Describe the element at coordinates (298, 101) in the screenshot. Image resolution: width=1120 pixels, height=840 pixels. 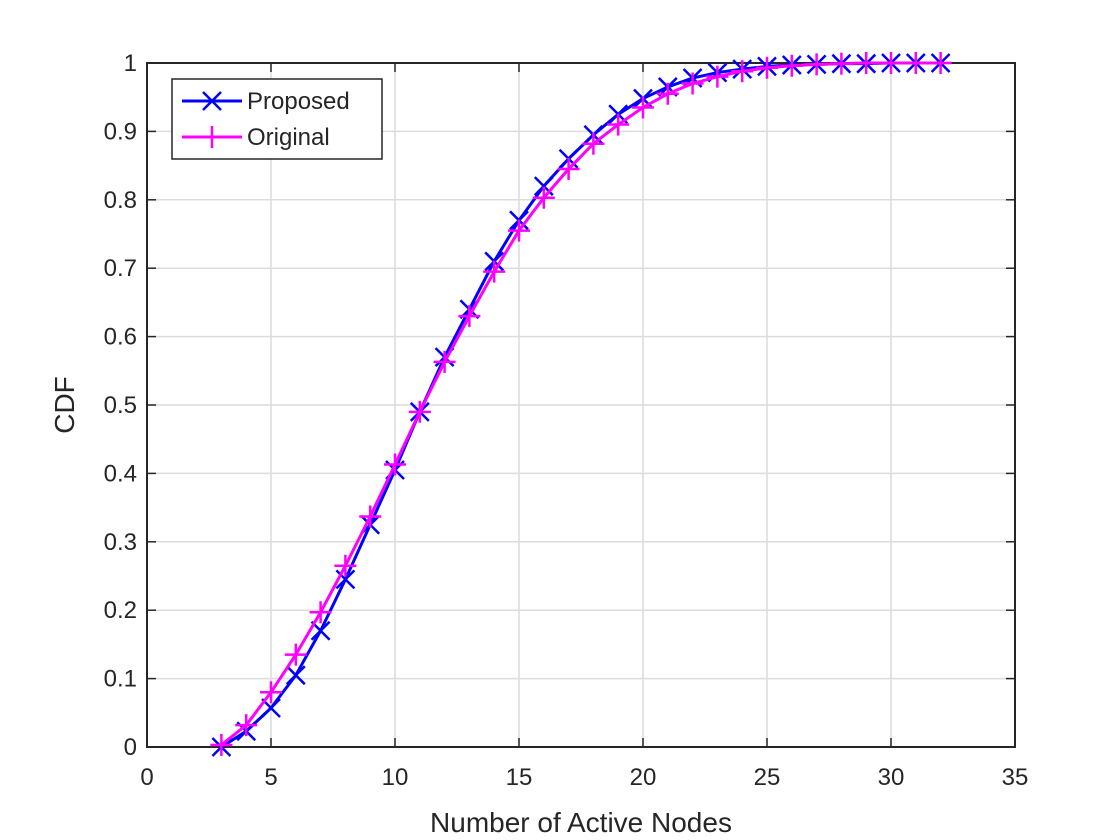
I see `legend-label: Proposed` at that location.